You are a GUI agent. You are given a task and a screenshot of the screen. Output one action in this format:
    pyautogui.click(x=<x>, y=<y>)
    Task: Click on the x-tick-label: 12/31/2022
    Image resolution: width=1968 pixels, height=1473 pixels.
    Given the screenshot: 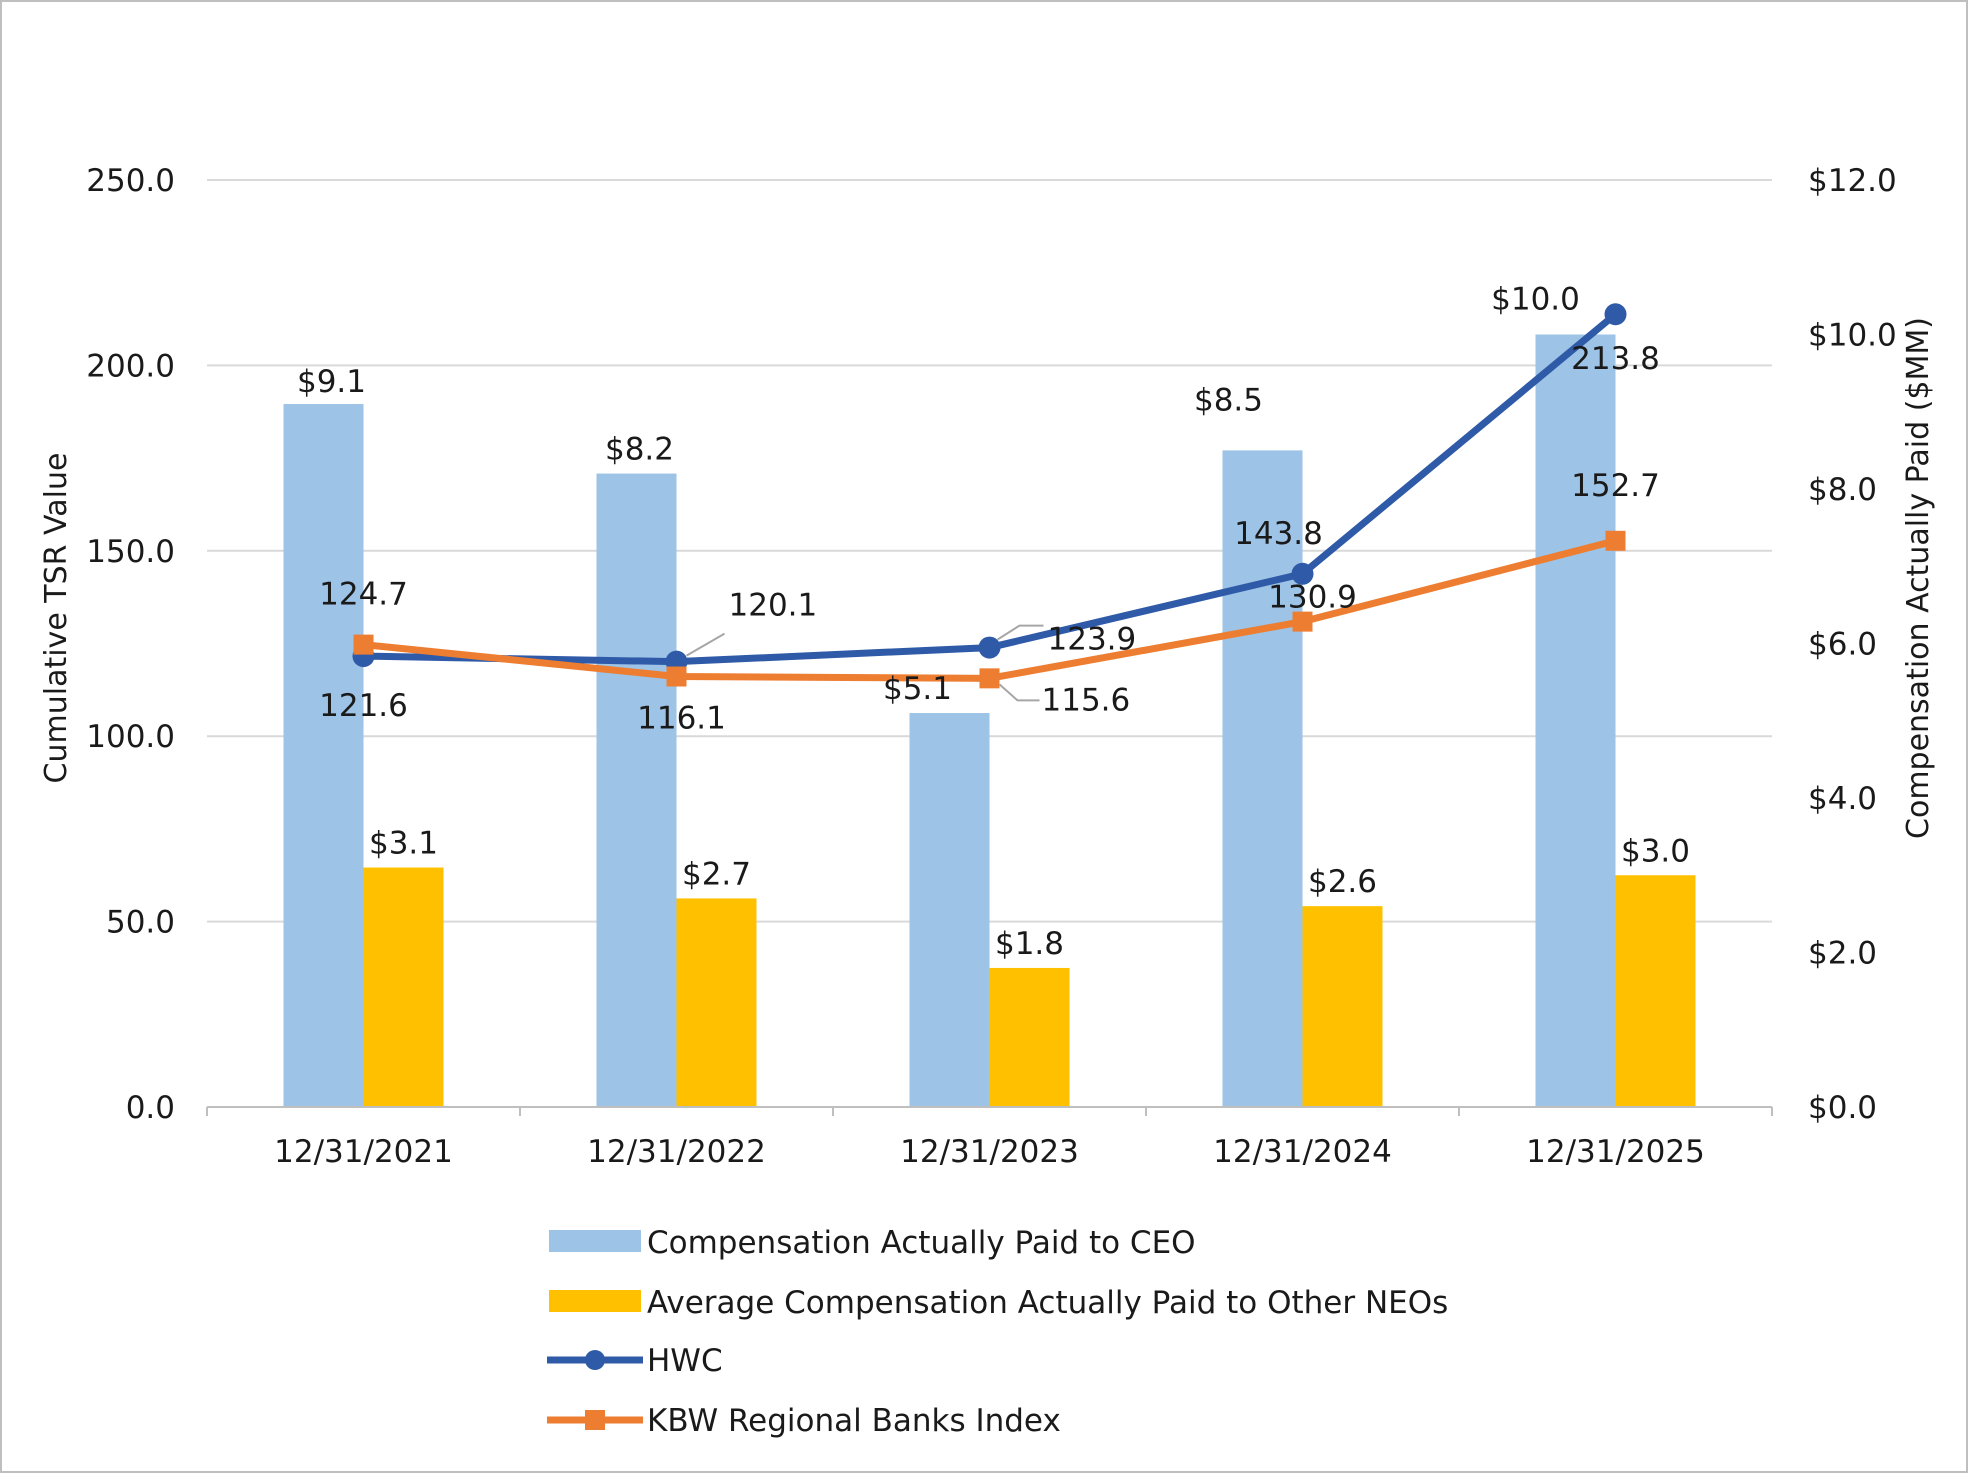 What is the action you would take?
    pyautogui.click(x=676, y=1152)
    